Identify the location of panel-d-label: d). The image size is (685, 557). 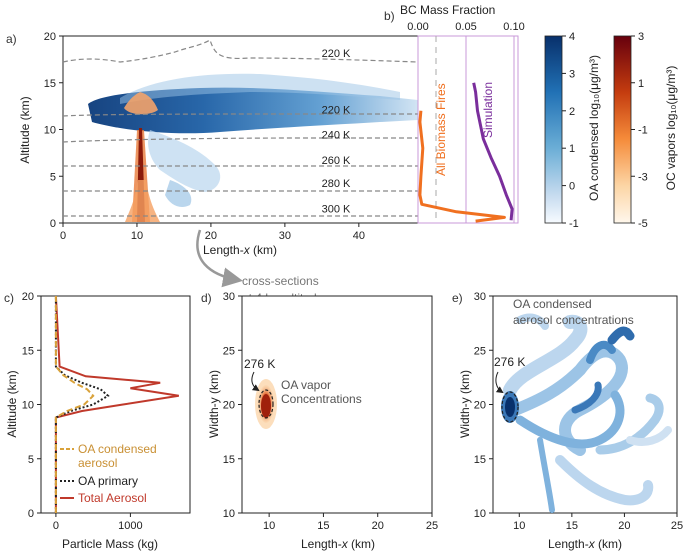
(206, 298).